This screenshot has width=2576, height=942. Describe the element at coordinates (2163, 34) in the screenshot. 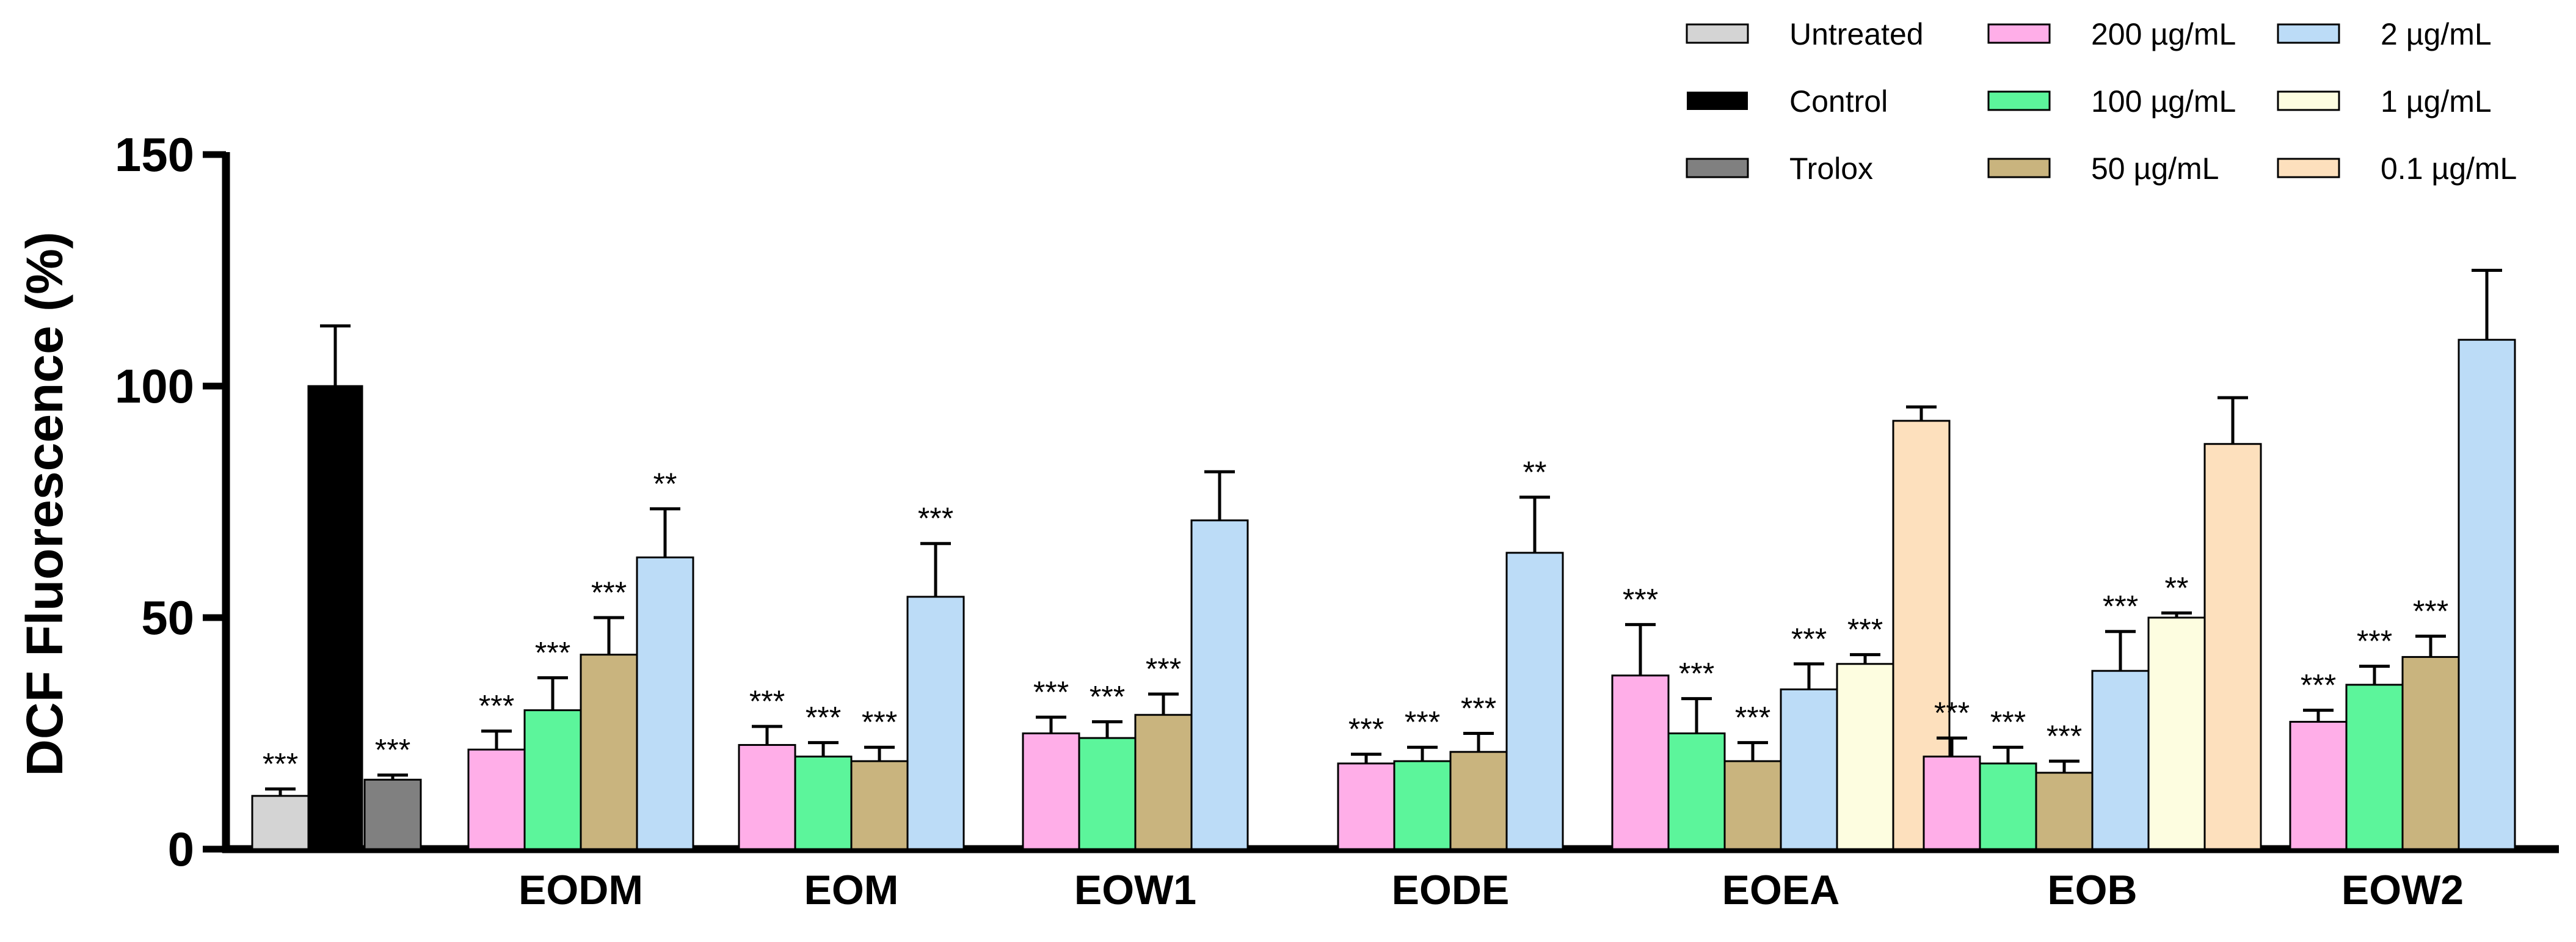

I see `legend-label: 200 µg/mL` at that location.